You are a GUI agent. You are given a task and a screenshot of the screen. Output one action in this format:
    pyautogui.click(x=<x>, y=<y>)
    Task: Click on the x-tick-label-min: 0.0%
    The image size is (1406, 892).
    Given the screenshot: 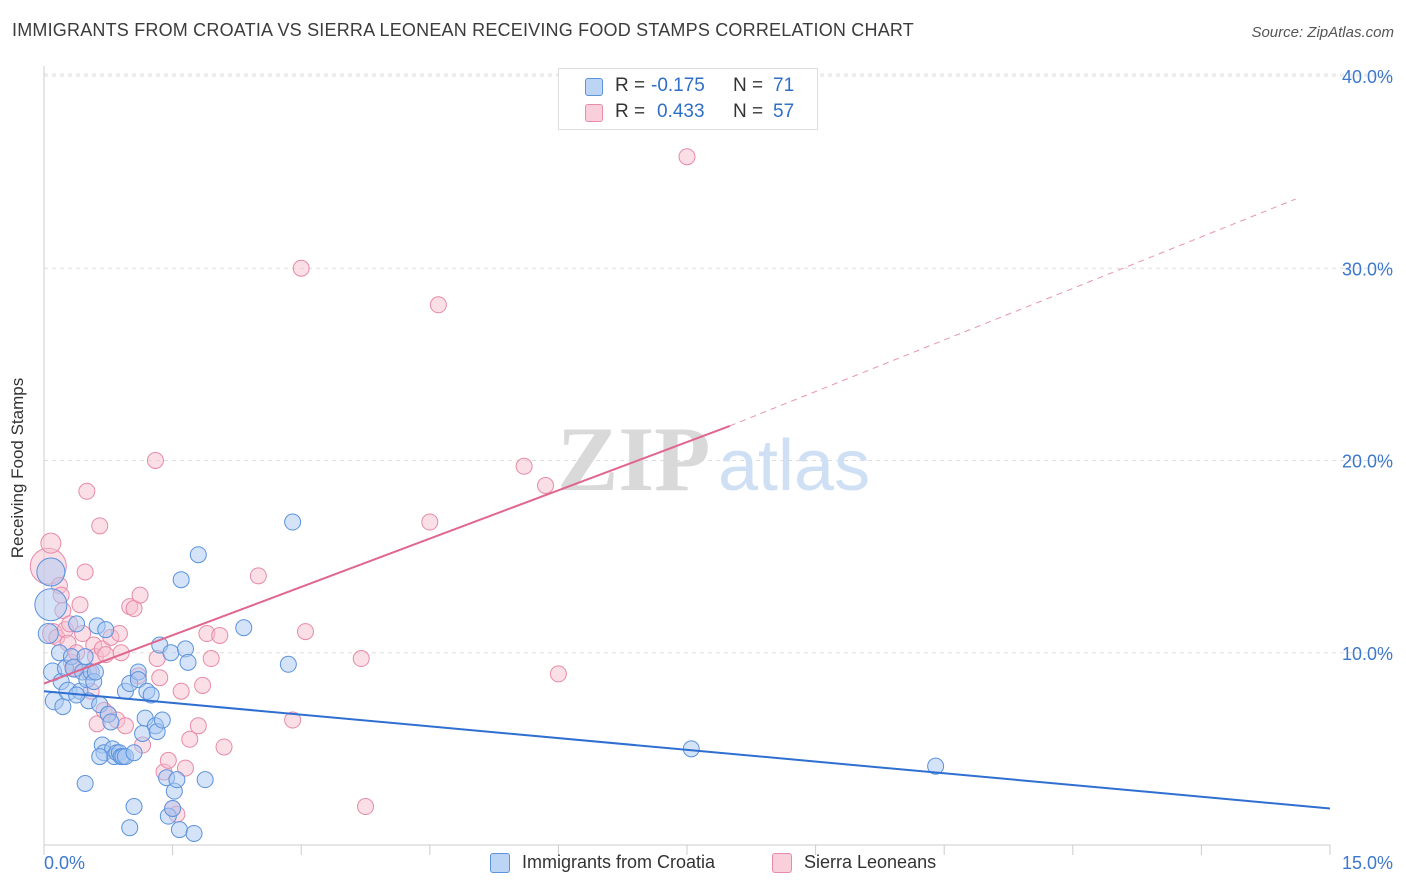 What is the action you would take?
    pyautogui.click(x=64, y=863)
    